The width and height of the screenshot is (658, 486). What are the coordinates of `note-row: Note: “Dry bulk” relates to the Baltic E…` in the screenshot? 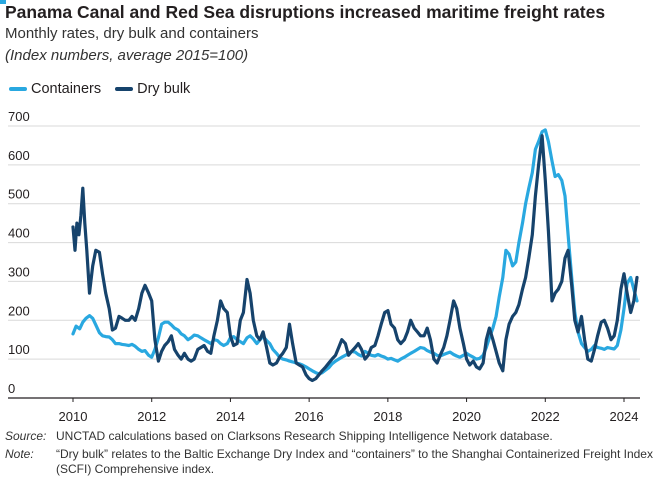 It's located at (329, 462).